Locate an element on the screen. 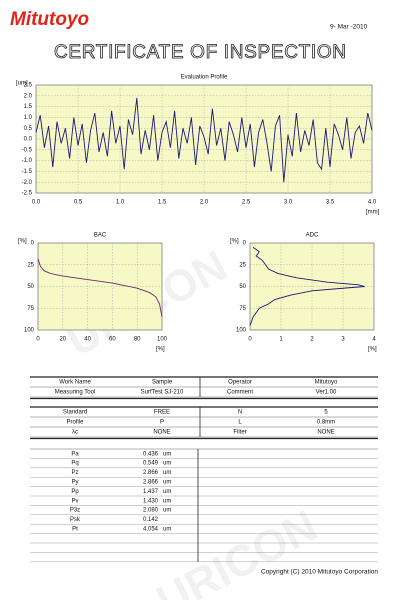 The width and height of the screenshot is (407, 600). x-tick-label: 100 is located at coordinates (162, 340).